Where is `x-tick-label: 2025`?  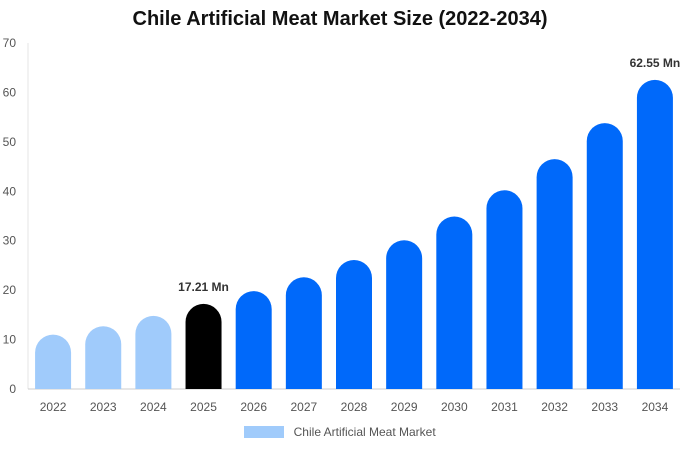
x-tick-label: 2025 is located at coordinates (203, 407).